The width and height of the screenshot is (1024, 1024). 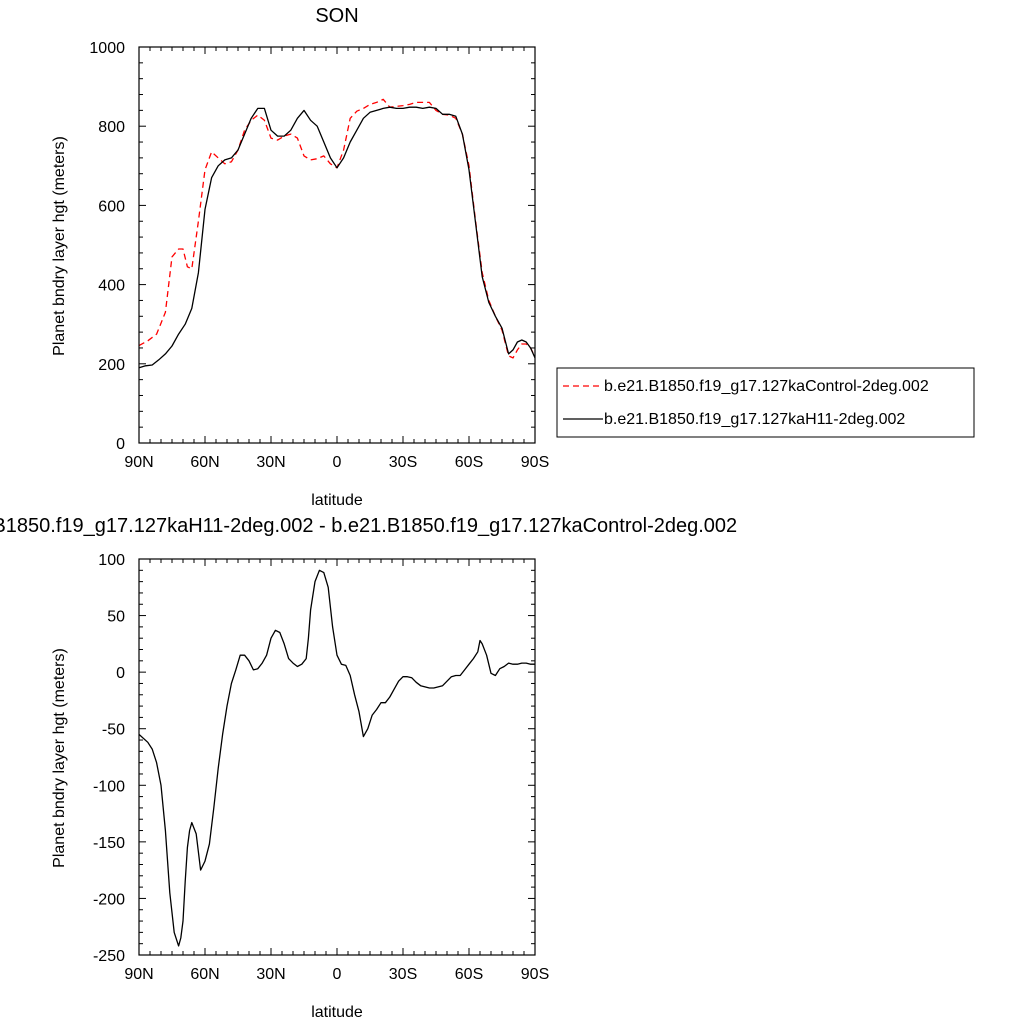 I want to click on y-axis-label: Planet bndry layer hgt (meters), so click(x=59, y=246).